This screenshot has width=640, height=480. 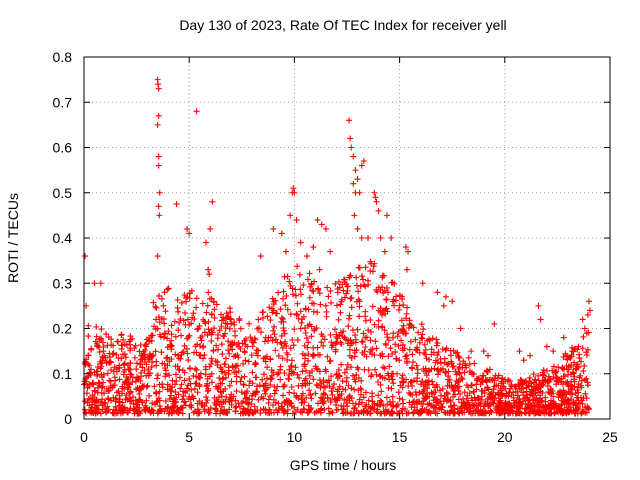 I want to click on y-tick-label: 0.7, so click(x=63, y=102).